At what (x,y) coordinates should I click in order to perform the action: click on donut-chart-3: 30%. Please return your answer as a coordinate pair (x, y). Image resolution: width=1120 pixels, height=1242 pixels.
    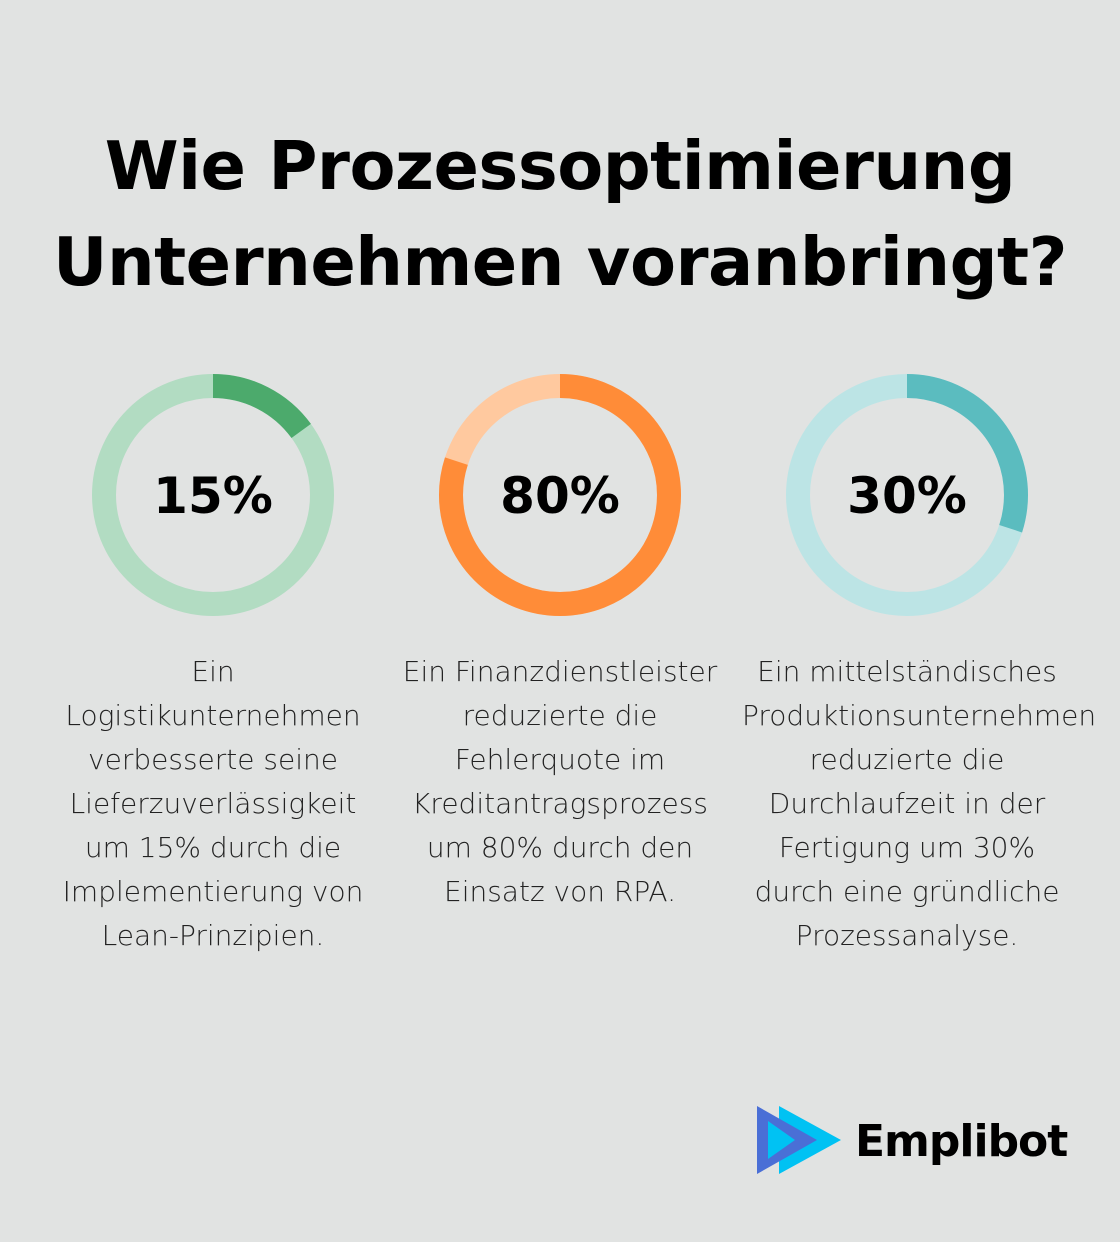
    Looking at the image, I should click on (907, 495).